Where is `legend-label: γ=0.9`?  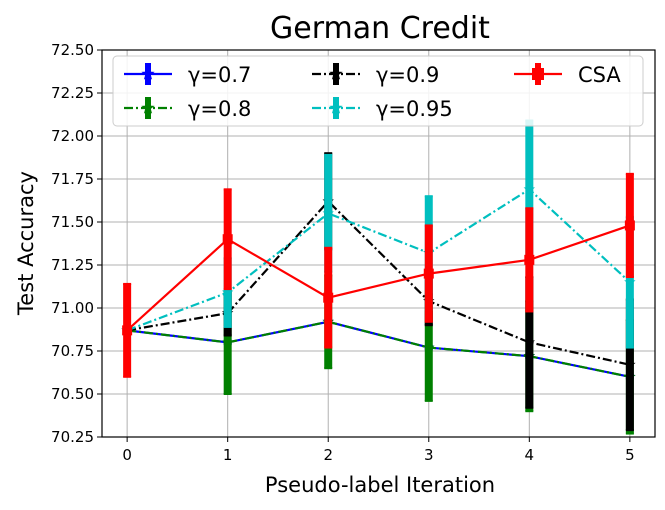 legend-label: γ=0.9 is located at coordinates (407, 75).